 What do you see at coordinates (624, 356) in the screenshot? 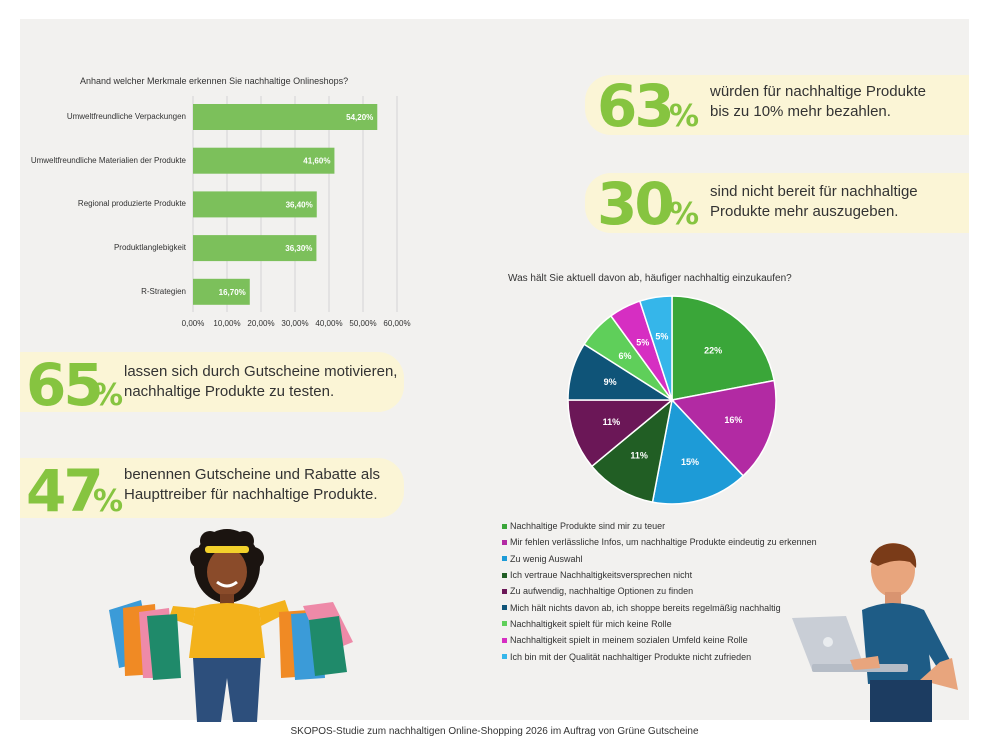
I see `pie-slice-label: 6%` at bounding box center [624, 356].